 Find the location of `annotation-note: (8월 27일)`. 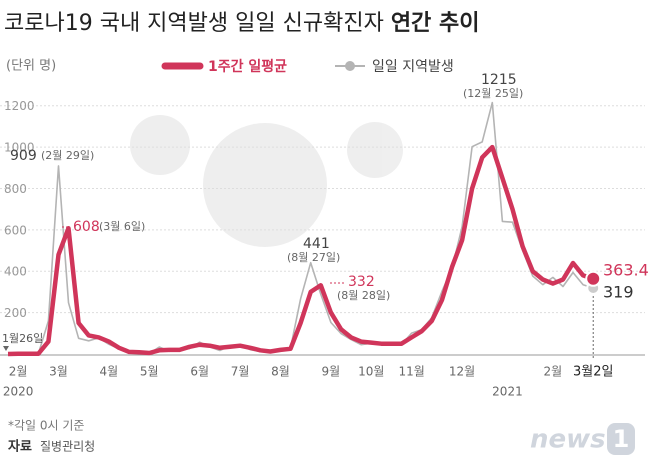

annotation-note: (8월 27일) is located at coordinates (313, 257).